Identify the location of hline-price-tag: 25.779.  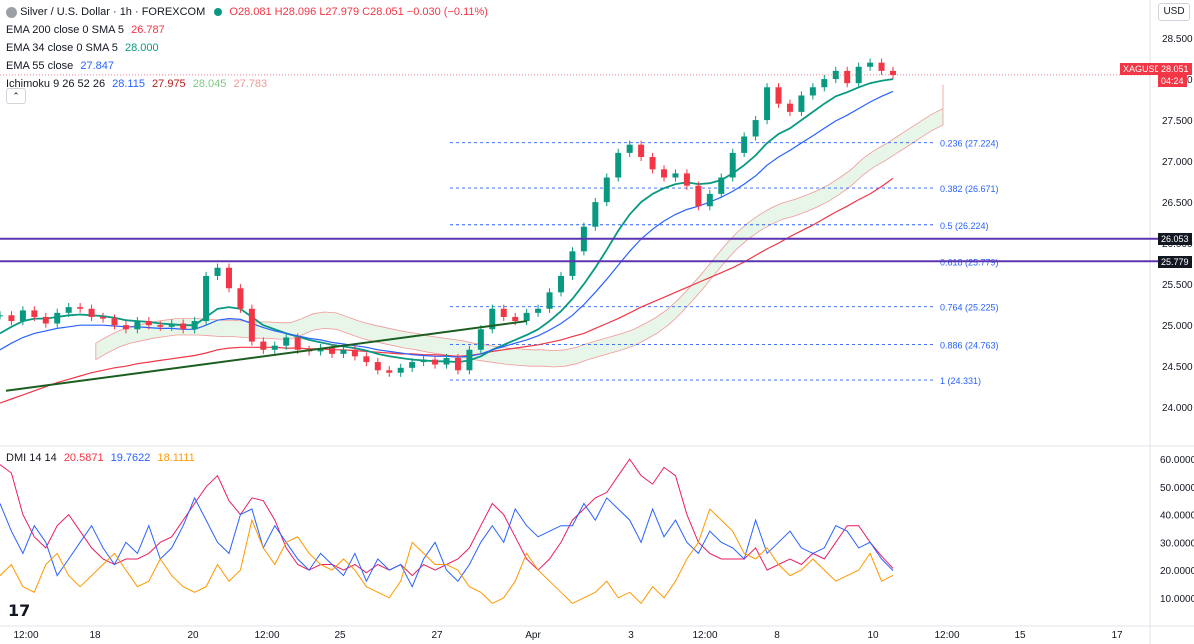
(1175, 262).